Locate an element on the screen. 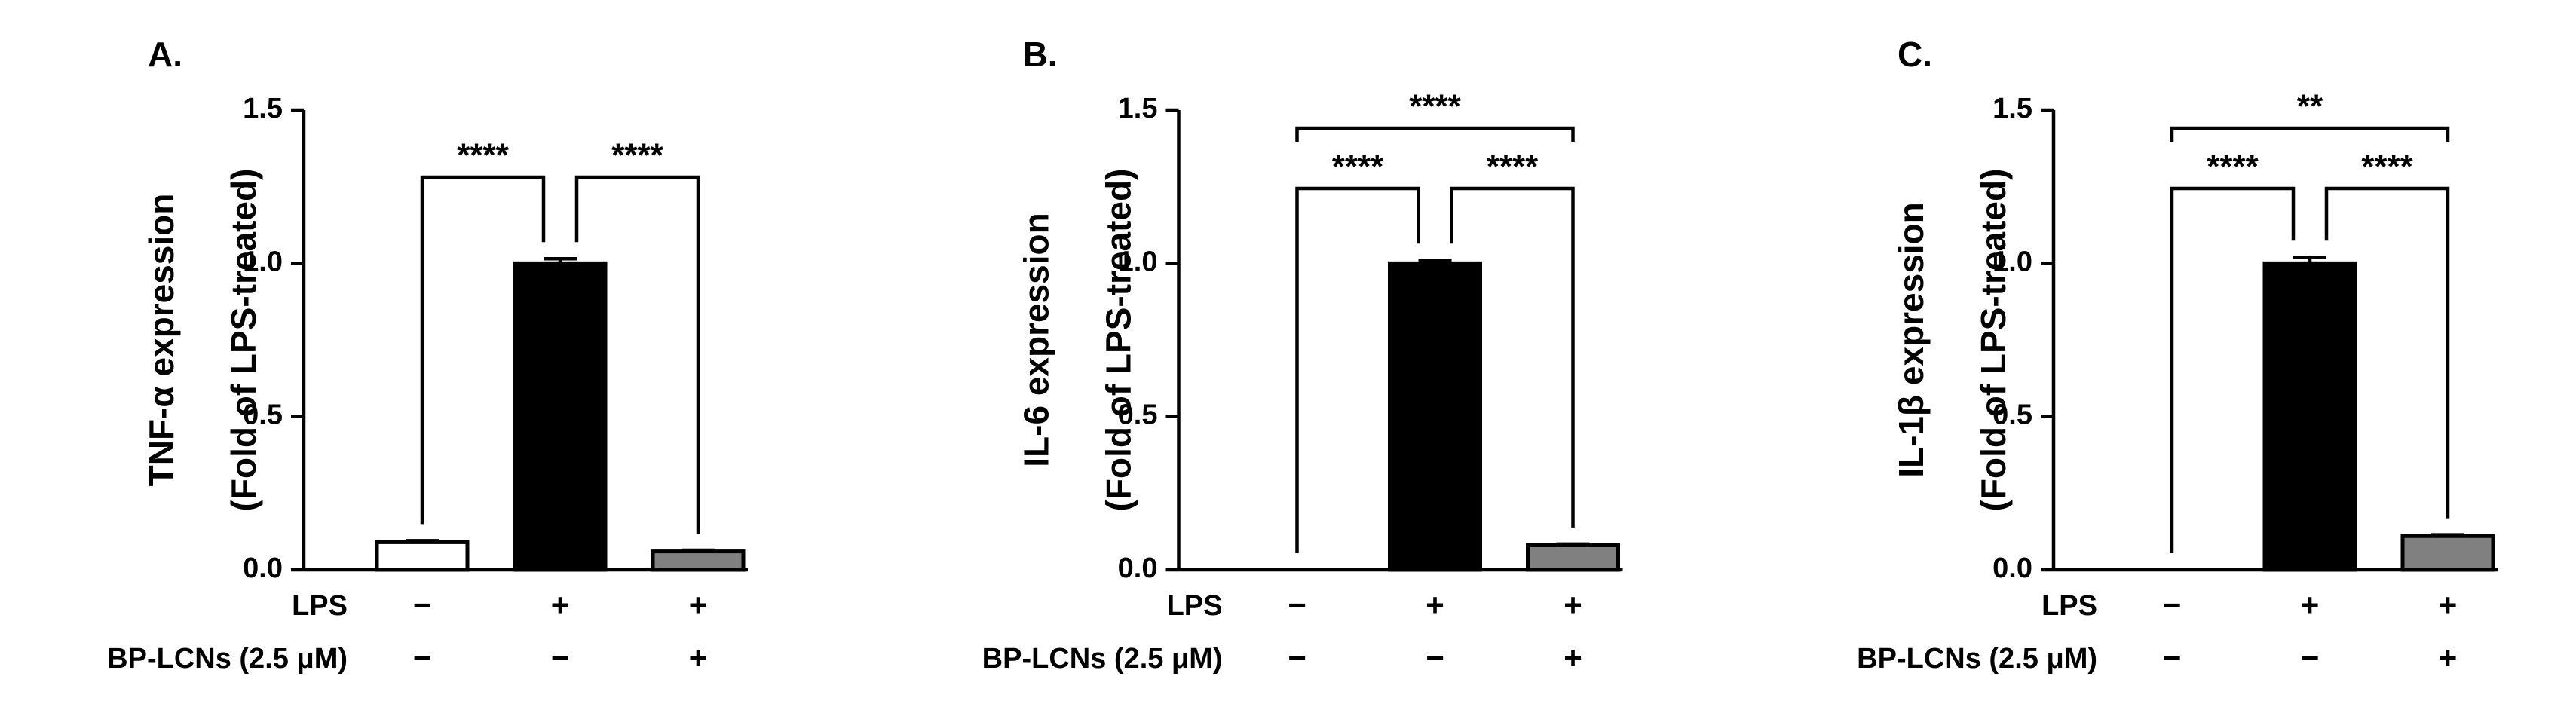 Image resolution: width=2576 pixels, height=710 pixels. y-axis-label: IL-6 expression is located at coordinates (1036, 340).